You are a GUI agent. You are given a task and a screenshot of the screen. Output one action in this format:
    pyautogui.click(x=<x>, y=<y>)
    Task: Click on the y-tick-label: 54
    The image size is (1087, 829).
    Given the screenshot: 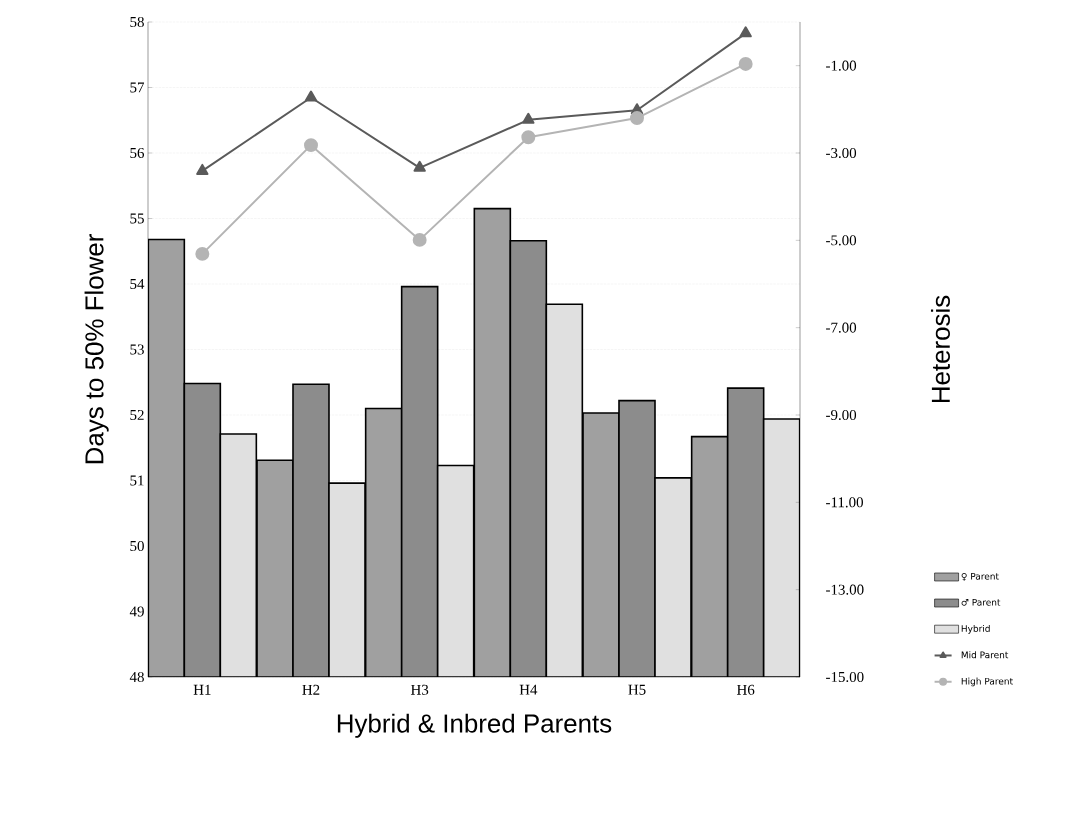 What is the action you would take?
    pyautogui.click(x=137, y=284)
    